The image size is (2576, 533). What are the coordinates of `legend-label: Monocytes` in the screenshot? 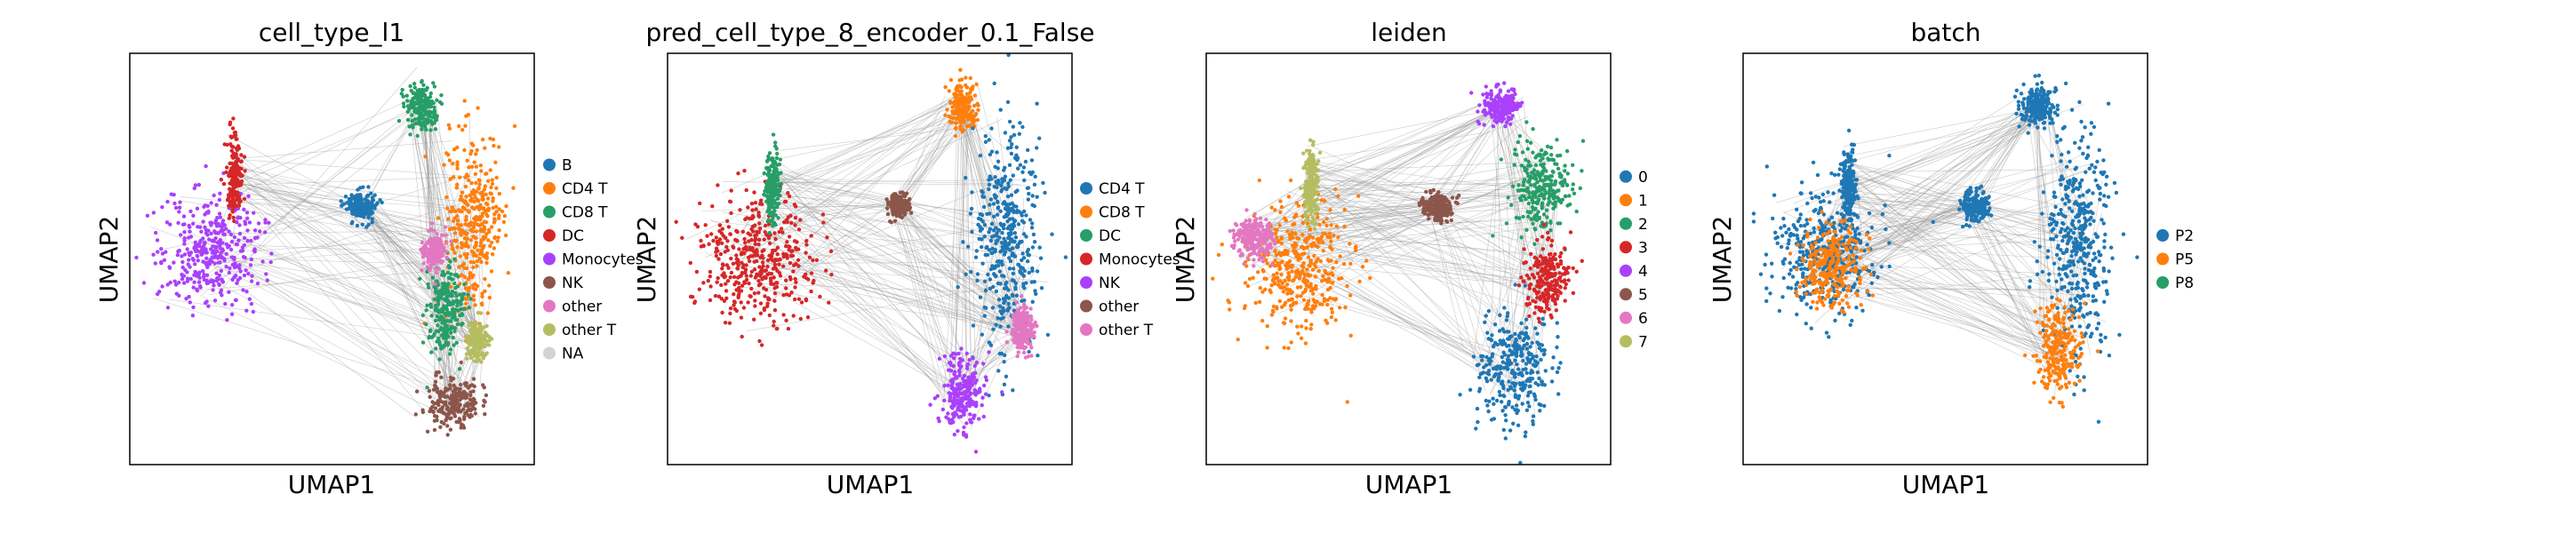 It's located at (603, 260).